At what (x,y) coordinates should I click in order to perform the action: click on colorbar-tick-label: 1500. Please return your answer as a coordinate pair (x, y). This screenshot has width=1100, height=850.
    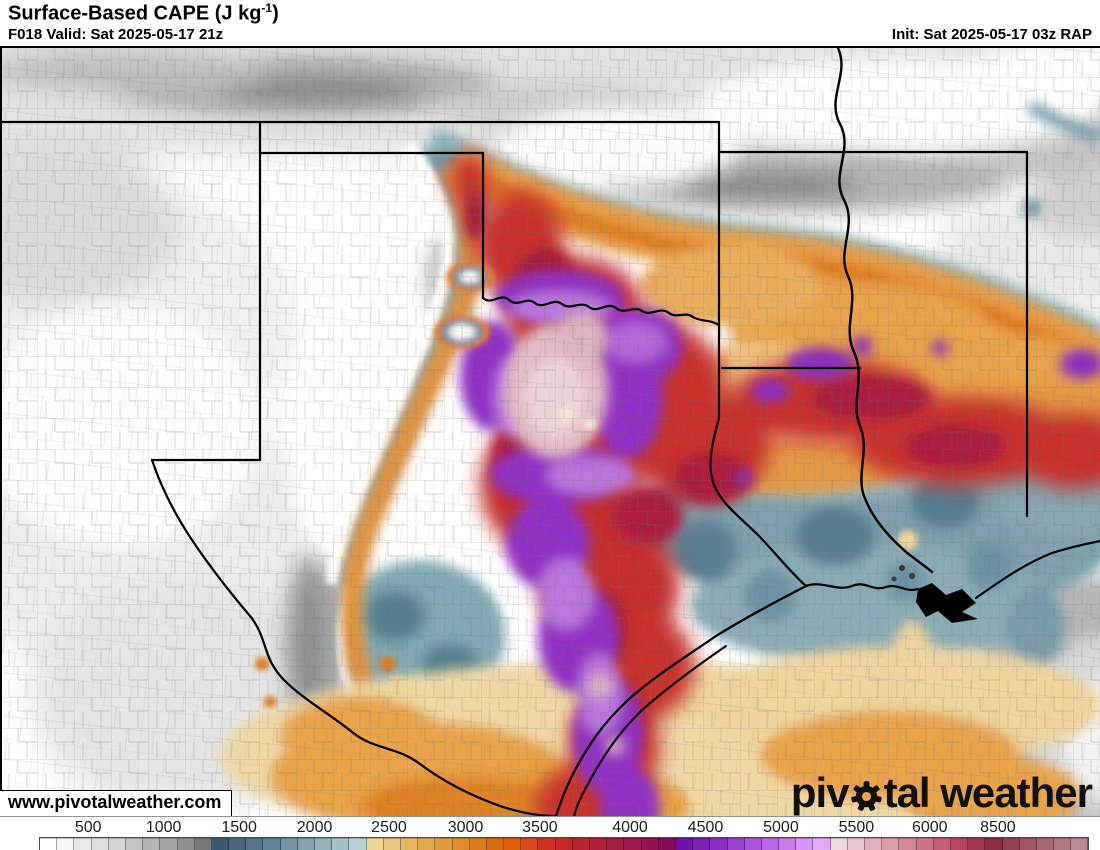
    Looking at the image, I should click on (239, 827).